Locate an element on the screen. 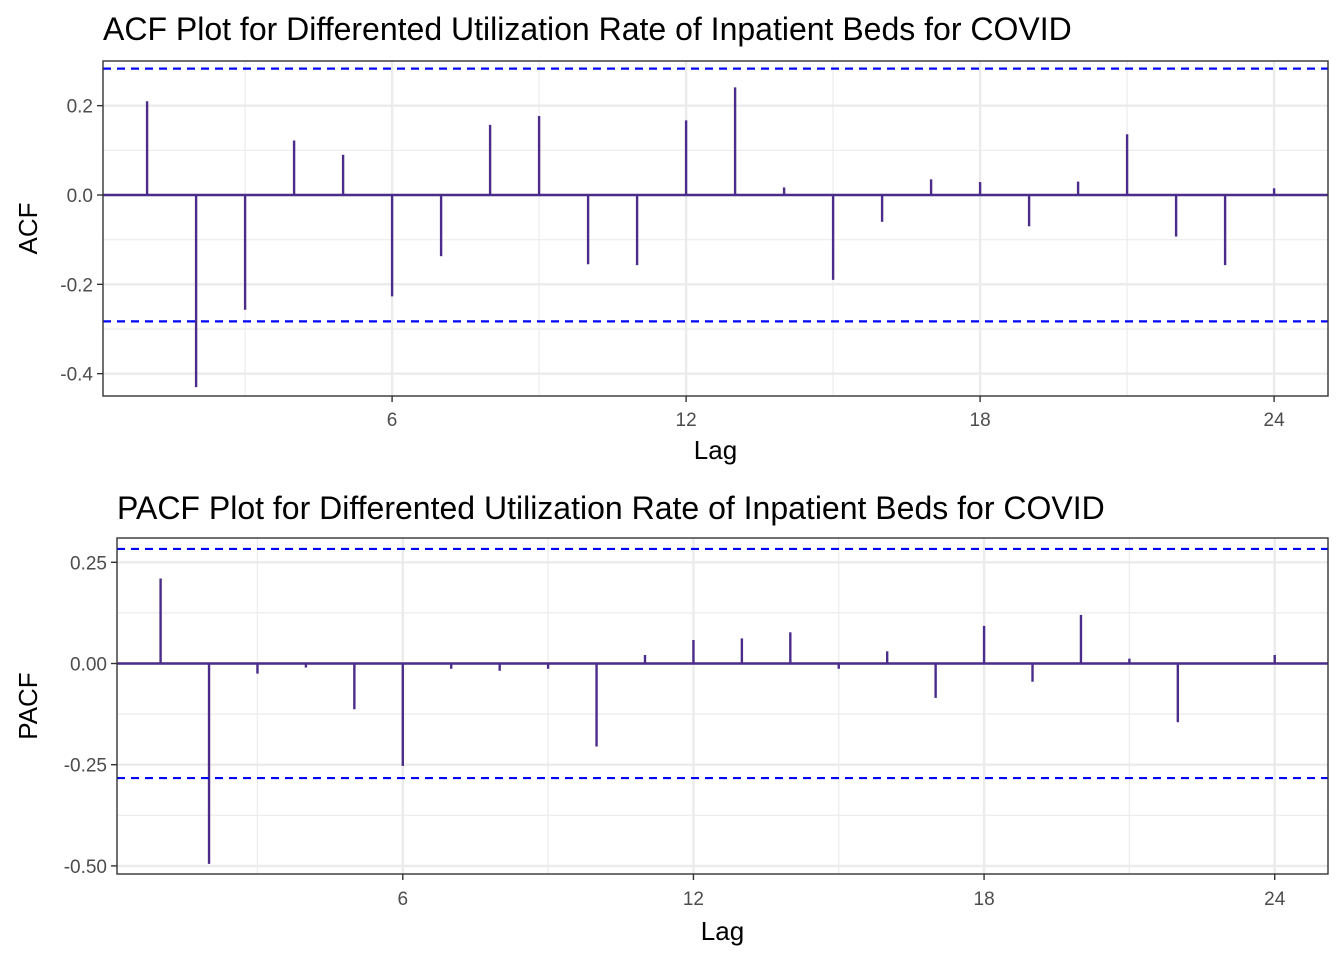 This screenshot has height=960, width=1344. acf-x-tick-label: 12 is located at coordinates (686, 420).